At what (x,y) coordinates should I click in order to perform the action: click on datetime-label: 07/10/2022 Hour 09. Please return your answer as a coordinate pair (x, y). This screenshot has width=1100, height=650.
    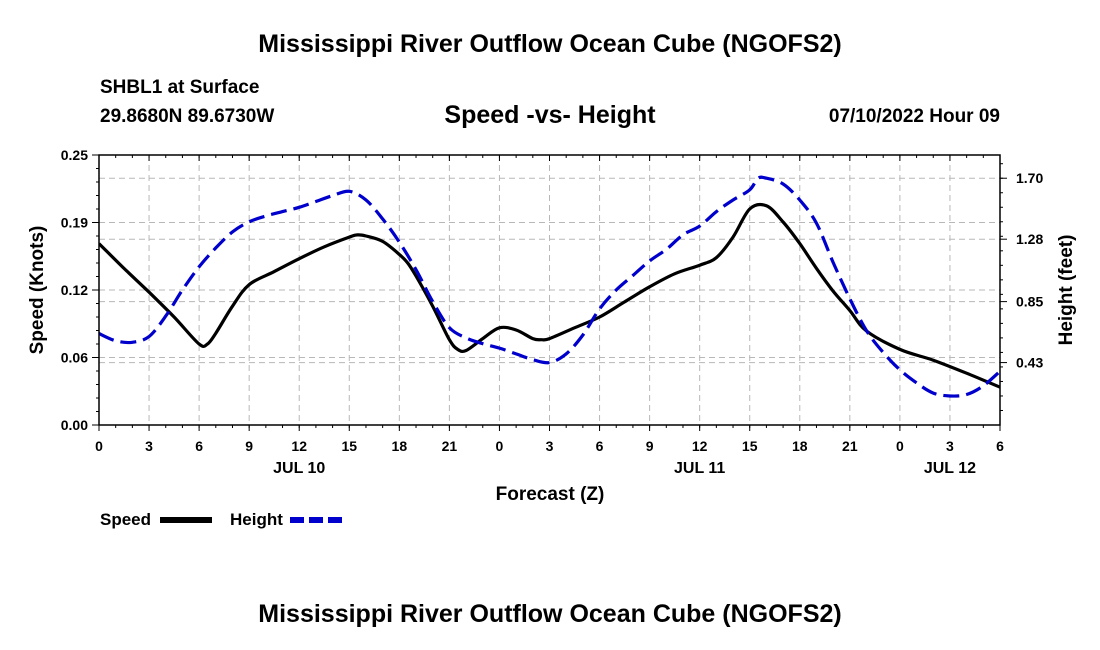
    Looking at the image, I should click on (914, 116).